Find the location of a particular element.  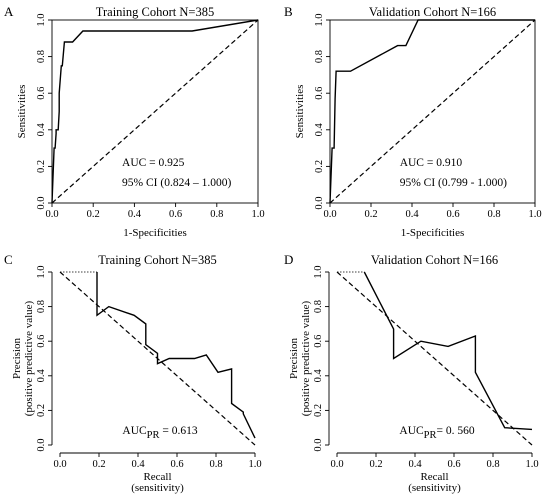

panel-letter: D is located at coordinates (288, 259).